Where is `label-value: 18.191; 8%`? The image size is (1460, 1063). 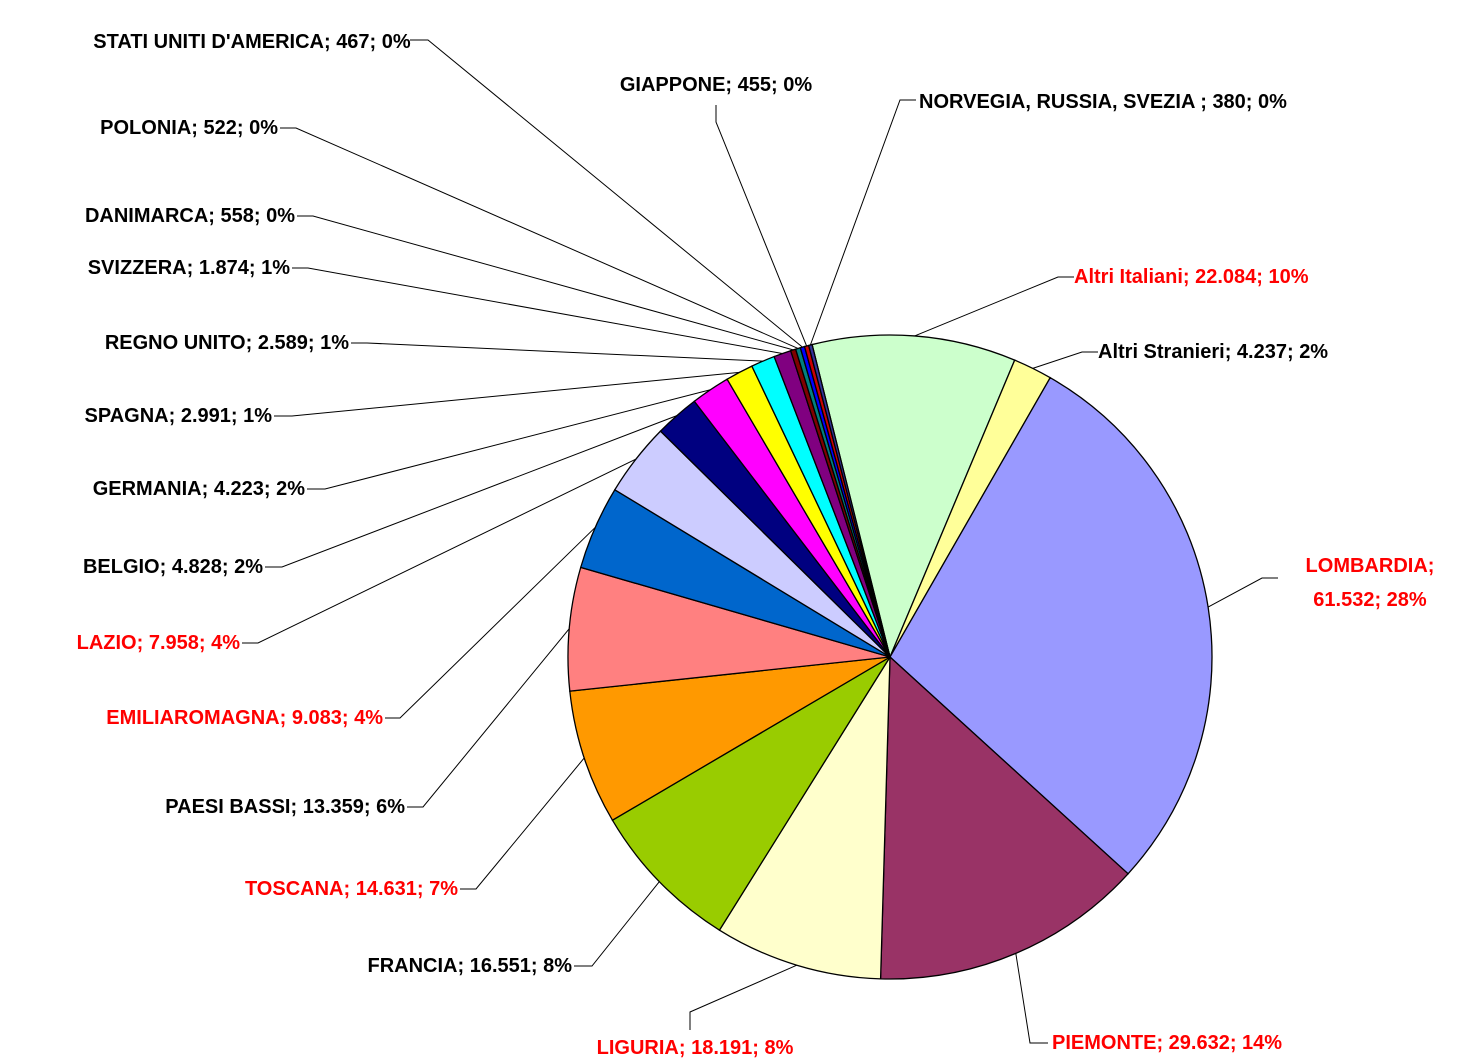 label-value: 18.191; 8% is located at coordinates (742, 1048).